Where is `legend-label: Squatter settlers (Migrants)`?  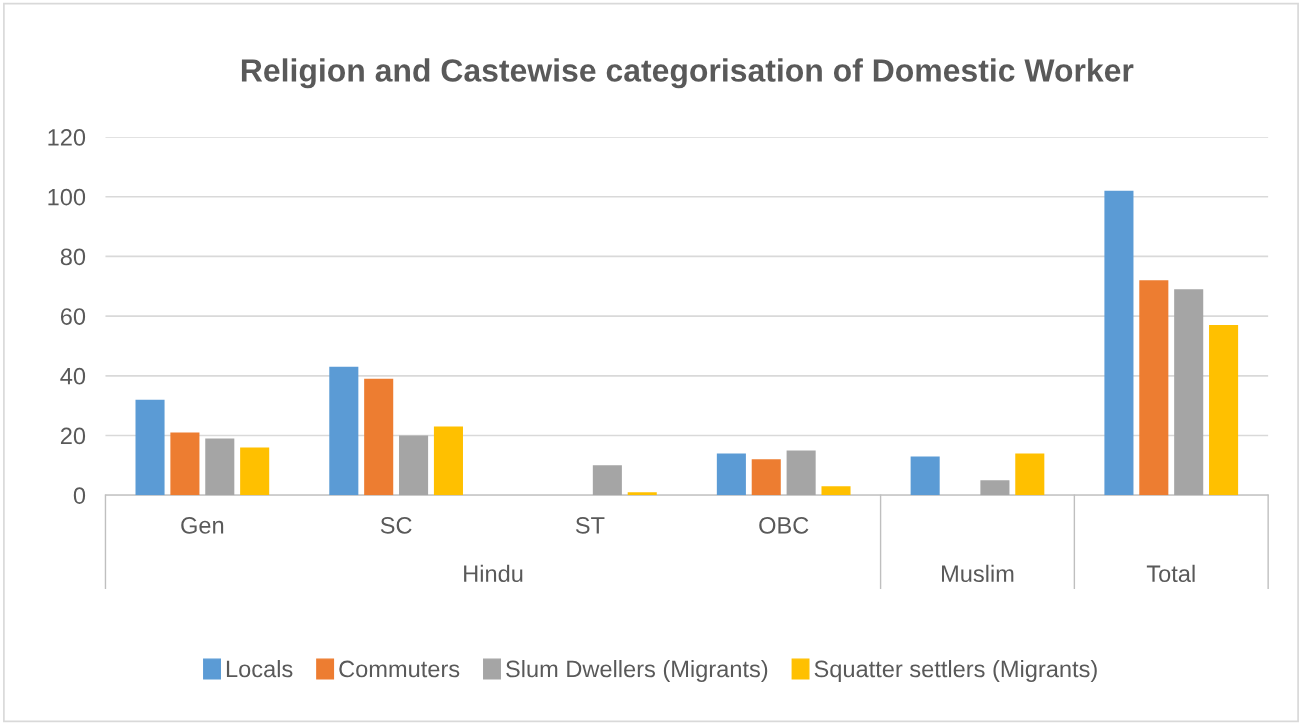 legend-label: Squatter settlers (Migrants) is located at coordinates (955, 670).